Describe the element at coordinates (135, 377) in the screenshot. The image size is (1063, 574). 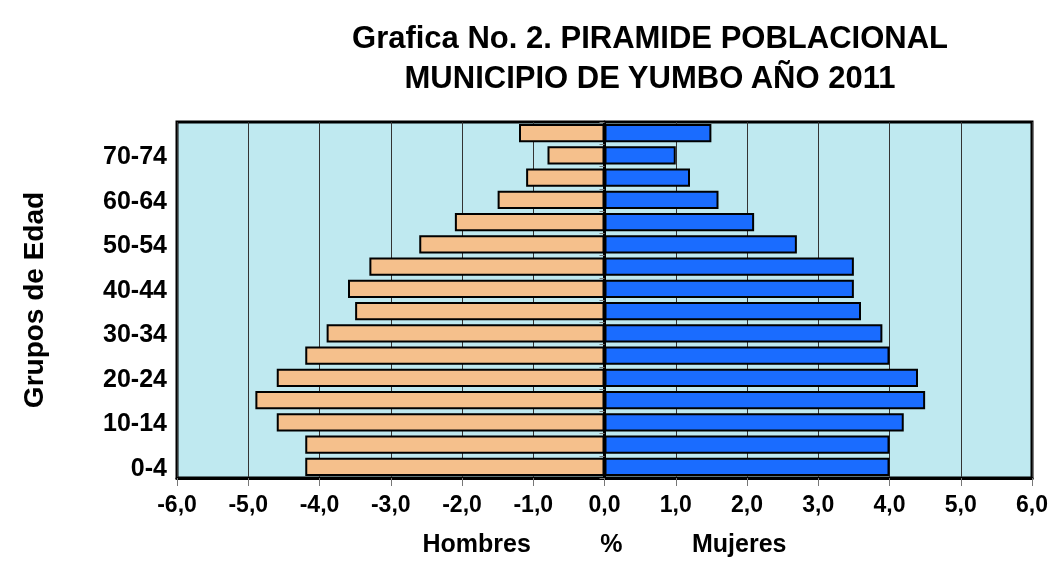
I see `y-tick-label: 20-24` at that location.